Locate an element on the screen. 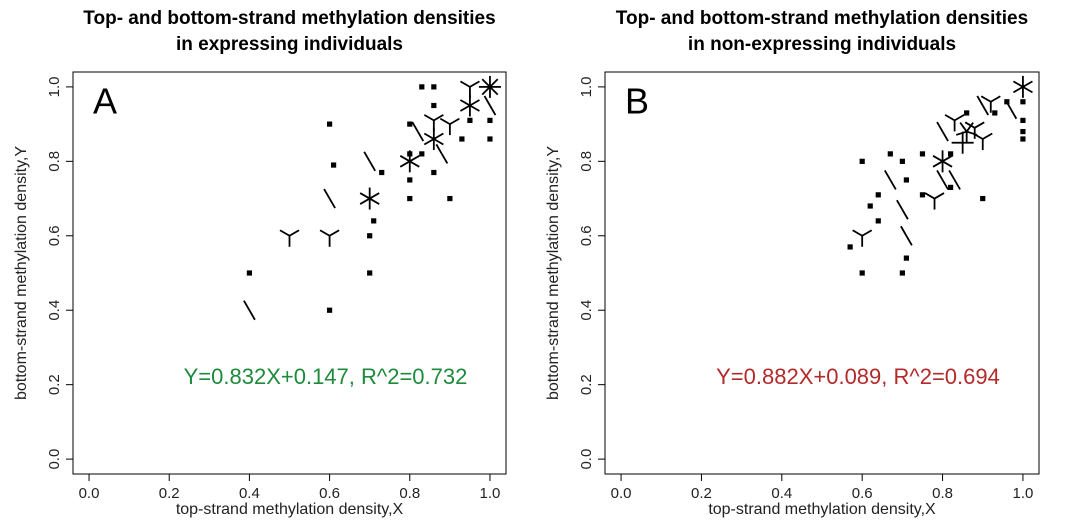 Image resolution: width=1078 pixels, height=522 pixels. chart-title: in non-expressing individuals is located at coordinates (822, 44).